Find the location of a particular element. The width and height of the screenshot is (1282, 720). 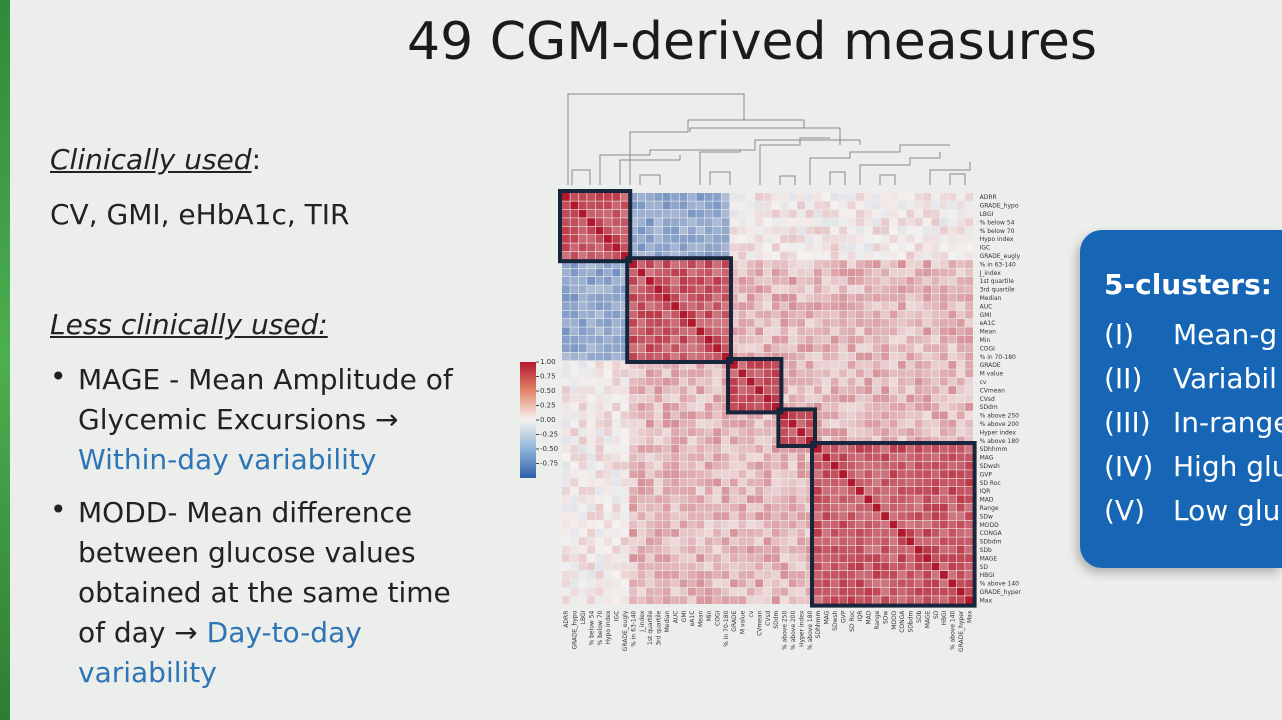

row-label: IGC is located at coordinates (985, 248).